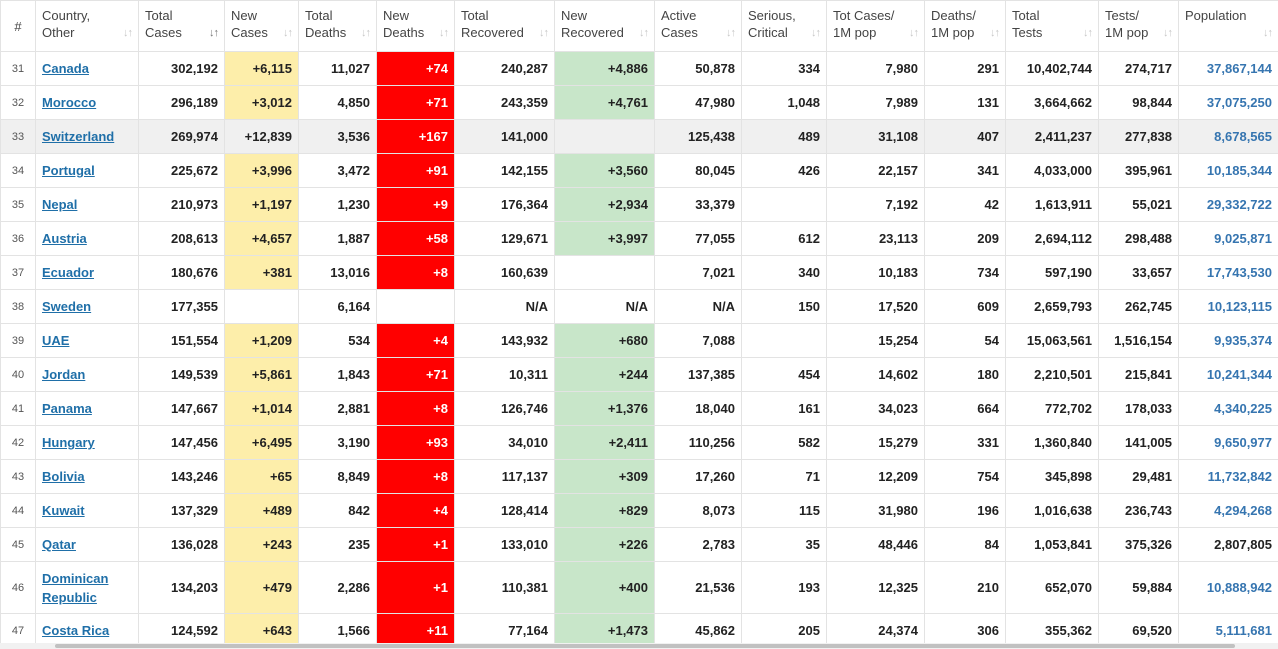 This screenshot has height=649, width=1278. I want to click on country-link: Qatar, so click(59, 544).